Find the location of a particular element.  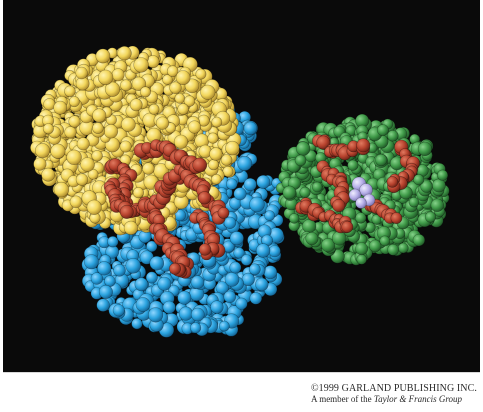

publisher-name: Taylor & Francis Group is located at coordinates (418, 399).